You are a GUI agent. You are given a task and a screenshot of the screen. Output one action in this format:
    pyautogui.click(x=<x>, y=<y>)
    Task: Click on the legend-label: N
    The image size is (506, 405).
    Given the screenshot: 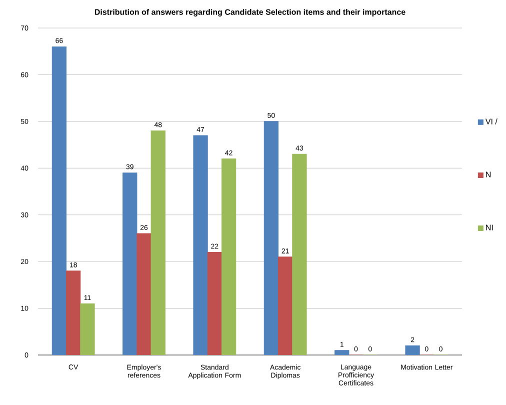 What is the action you would take?
    pyautogui.click(x=488, y=175)
    